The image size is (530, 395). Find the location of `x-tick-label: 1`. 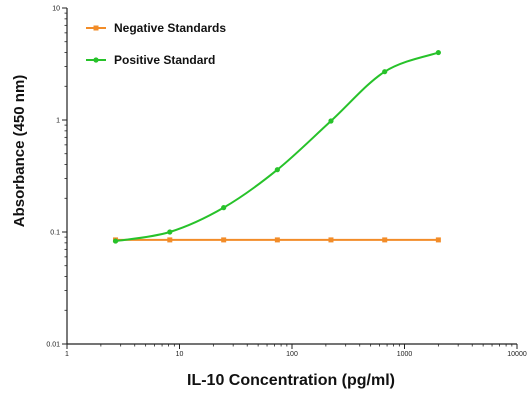

x-tick-label: 1 is located at coordinates (67, 354).